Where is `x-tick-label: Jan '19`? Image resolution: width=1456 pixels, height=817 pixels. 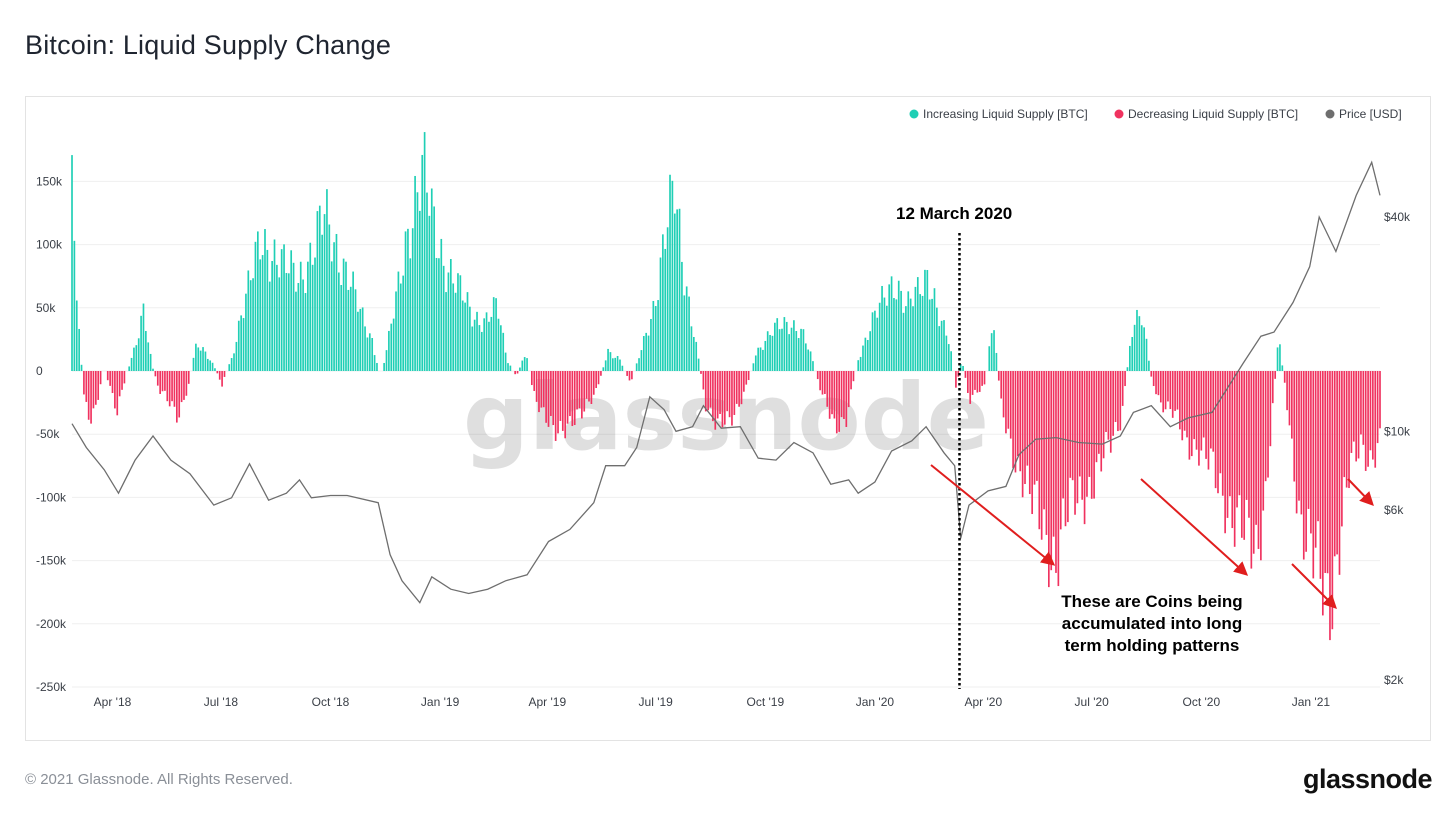
x-tick-label: Jan '19 is located at coordinates (440, 702).